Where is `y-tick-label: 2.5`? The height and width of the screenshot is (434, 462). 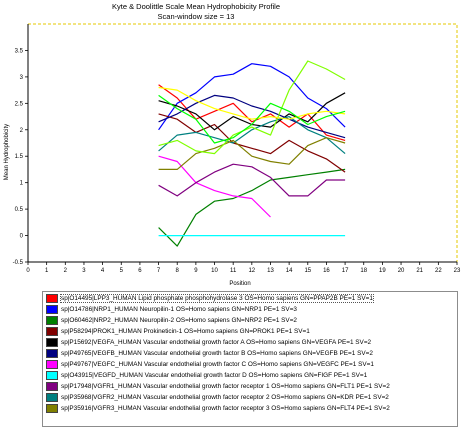
y-tick-label: 2.5 is located at coordinates (19, 104).